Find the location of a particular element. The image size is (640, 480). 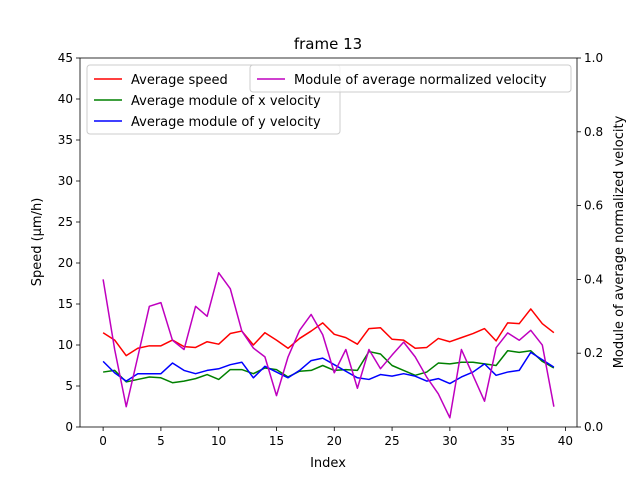

x-tick-label: 0 is located at coordinates (103, 441).